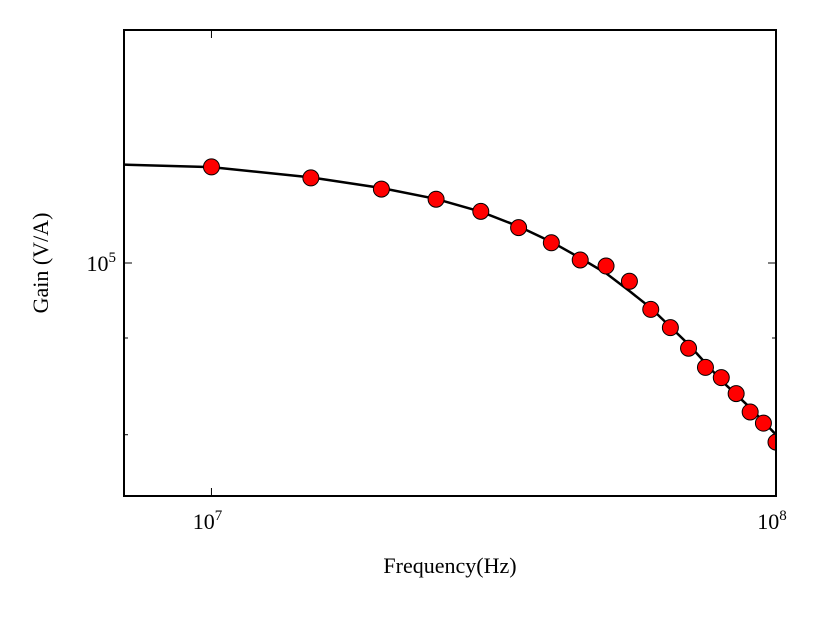 The image size is (830, 623). Describe the element at coordinates (219, 516) in the screenshot. I see `x-tick-label-exponent: 7` at that location.